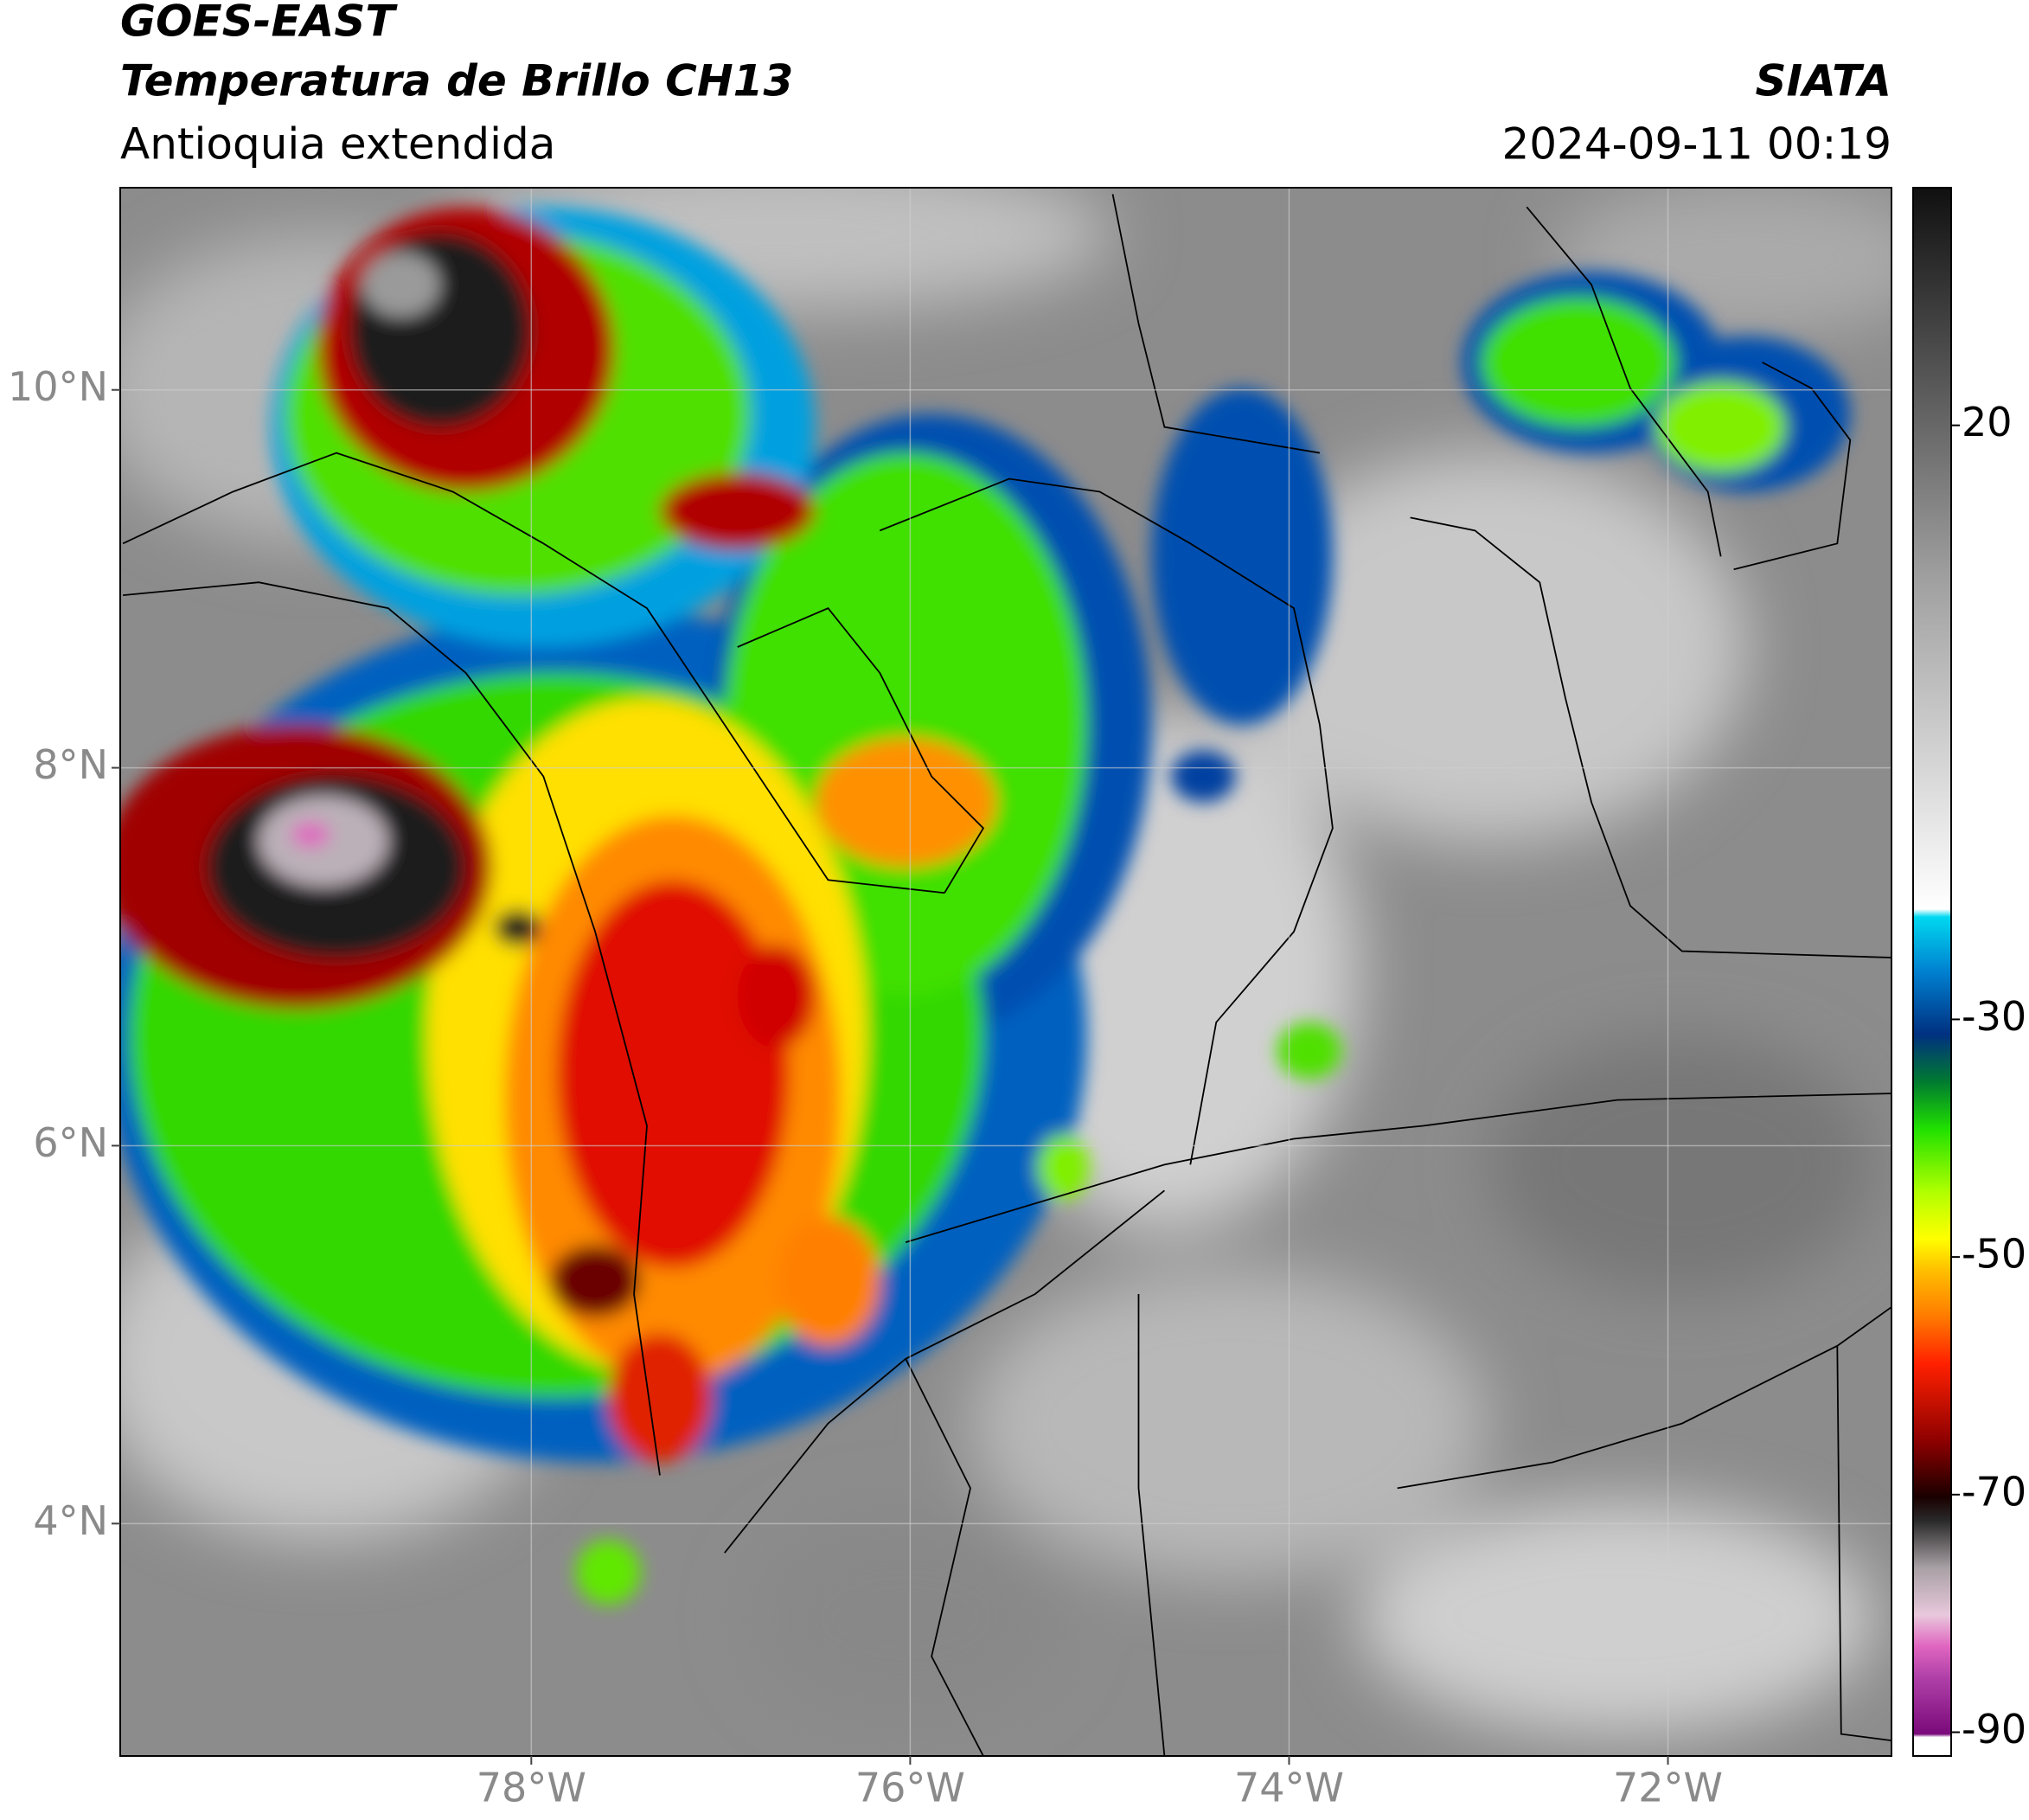  I want to click on colorbar-tick-label: -50, so click(1994, 1254).